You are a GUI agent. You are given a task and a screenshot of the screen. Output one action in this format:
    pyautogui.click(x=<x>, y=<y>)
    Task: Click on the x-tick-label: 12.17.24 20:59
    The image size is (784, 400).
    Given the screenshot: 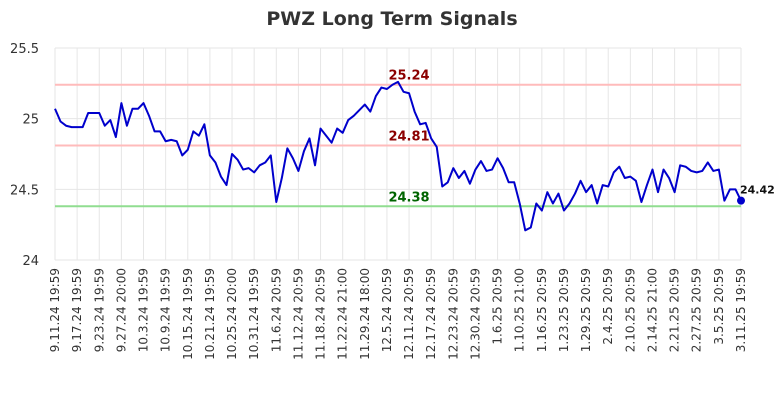 What is the action you would take?
    pyautogui.click(x=431, y=314)
    